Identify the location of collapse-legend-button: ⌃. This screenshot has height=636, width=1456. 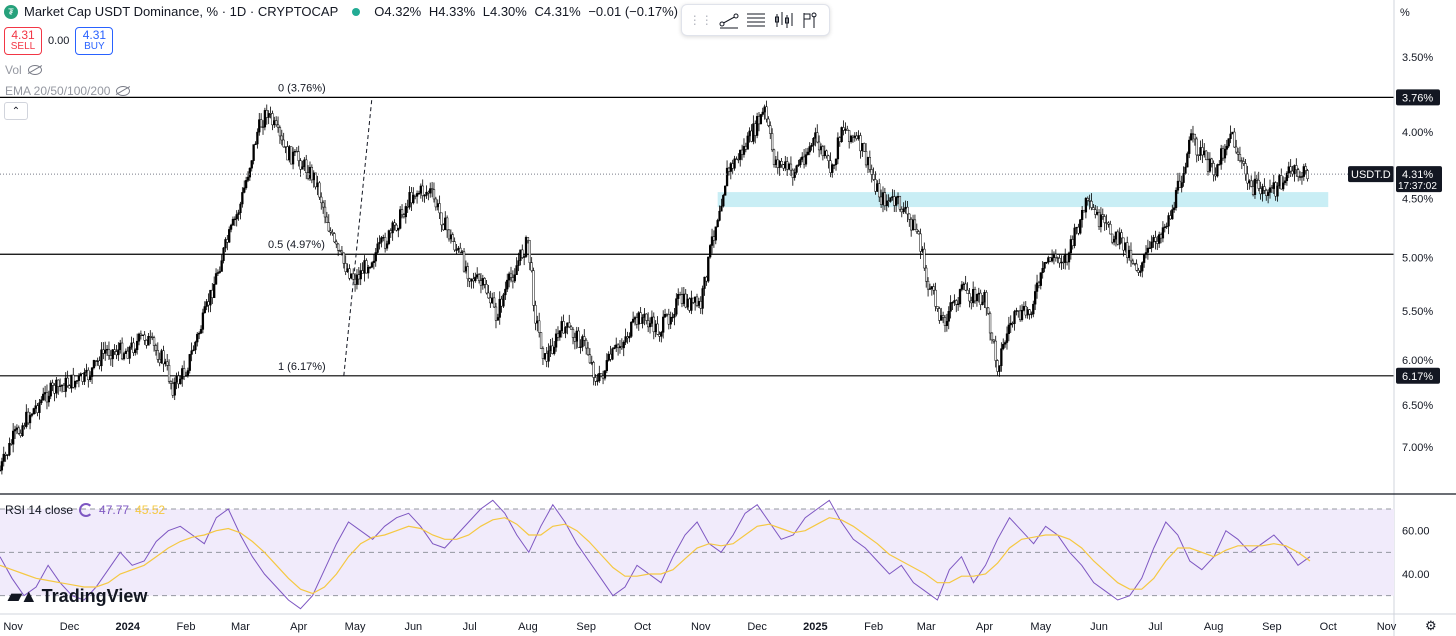
(16, 111).